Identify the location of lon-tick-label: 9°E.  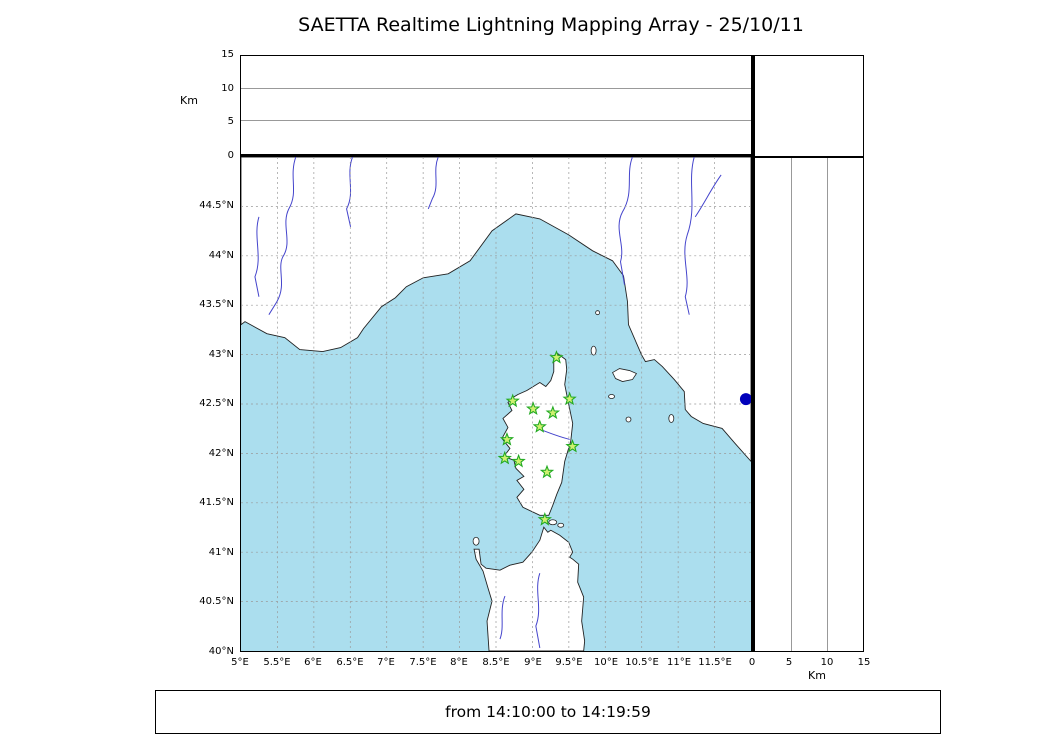
(533, 662).